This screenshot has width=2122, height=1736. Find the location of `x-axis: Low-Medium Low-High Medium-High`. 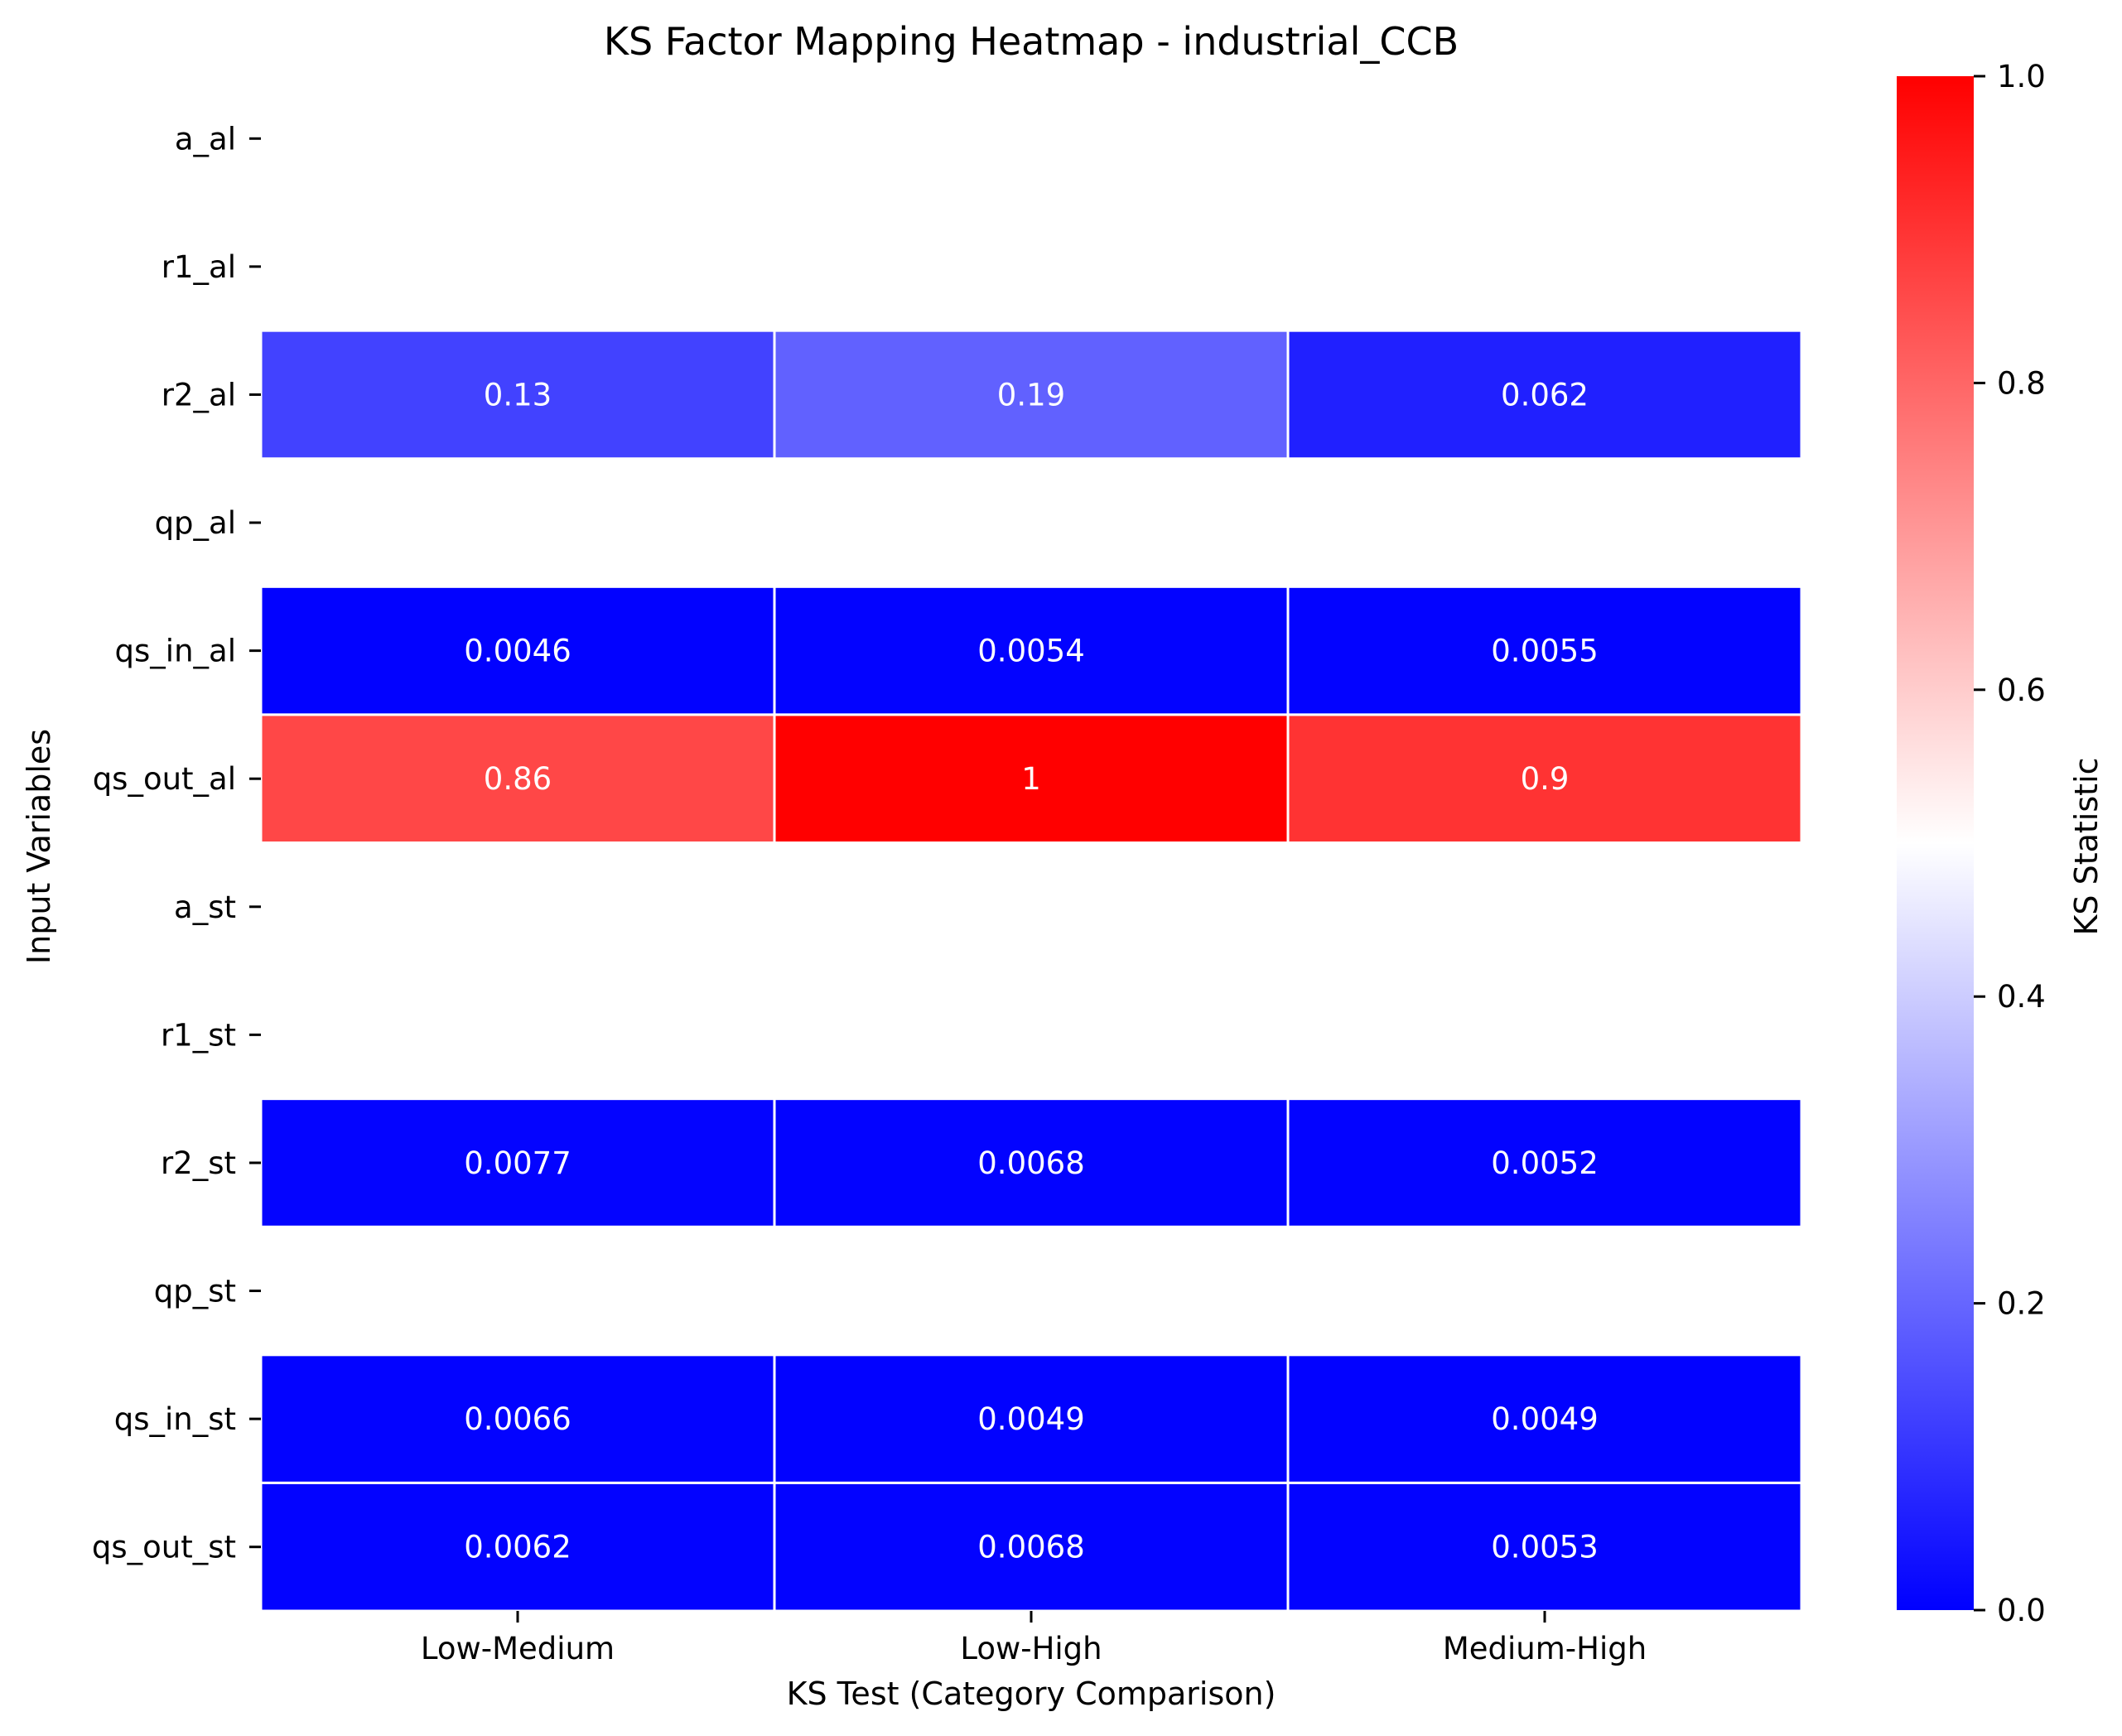

x-axis: Low-Medium Low-High Medium-High is located at coordinates (1034, 1638).